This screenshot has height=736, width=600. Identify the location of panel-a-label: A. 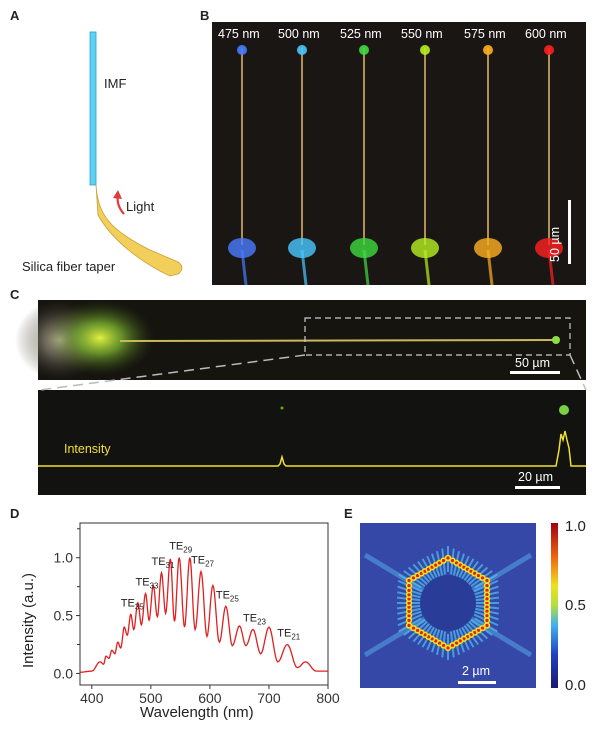
(15, 15).